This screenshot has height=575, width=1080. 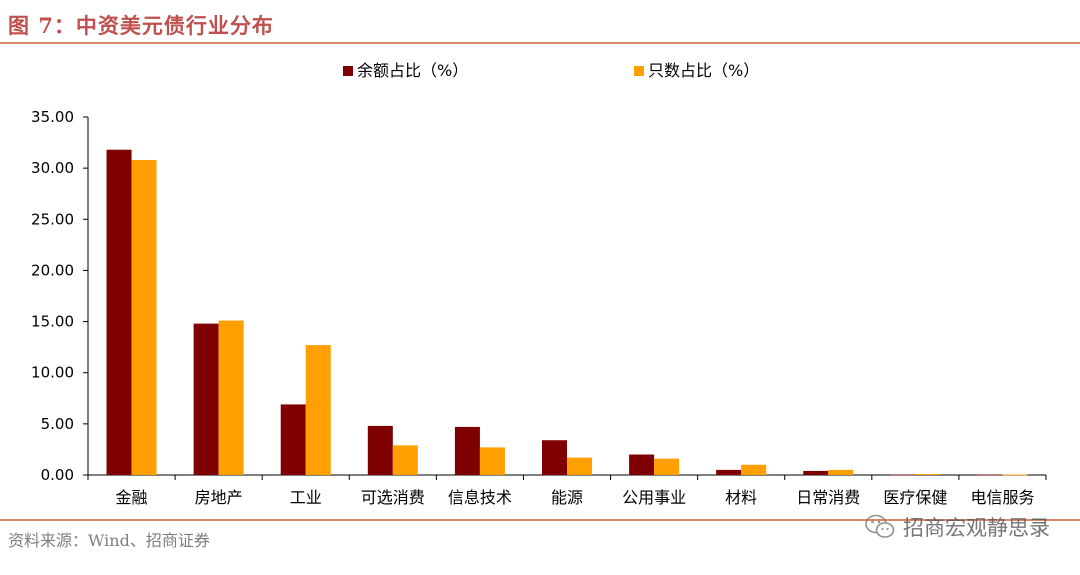 What do you see at coordinates (52, 117) in the screenshot?
I see `y-tick-label: 35.00` at bounding box center [52, 117].